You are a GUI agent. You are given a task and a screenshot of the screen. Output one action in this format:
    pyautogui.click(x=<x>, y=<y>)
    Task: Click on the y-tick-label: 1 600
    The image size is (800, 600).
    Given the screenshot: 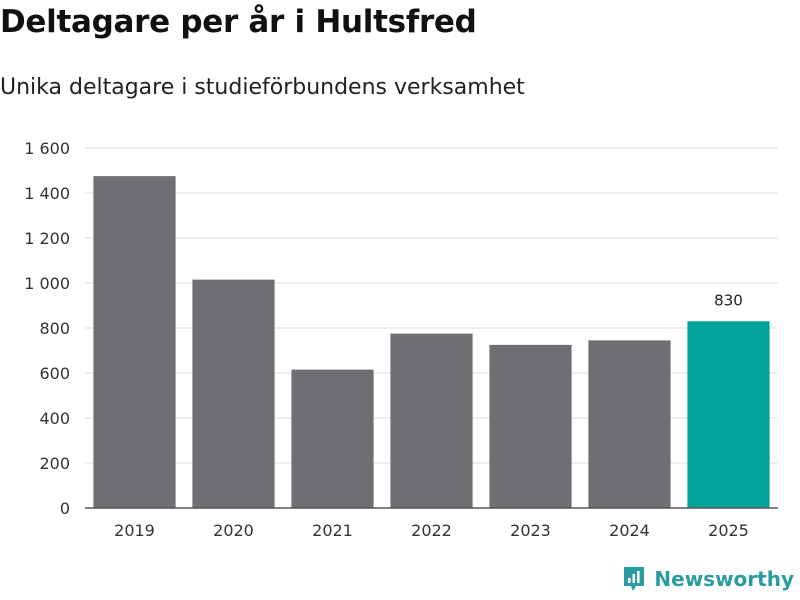 What is the action you would take?
    pyautogui.click(x=47, y=148)
    